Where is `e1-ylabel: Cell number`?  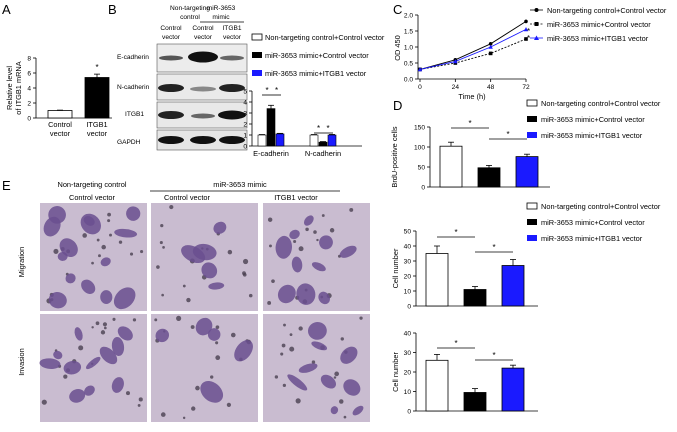
e1-ylabel: Cell number is located at coordinates (395, 268).